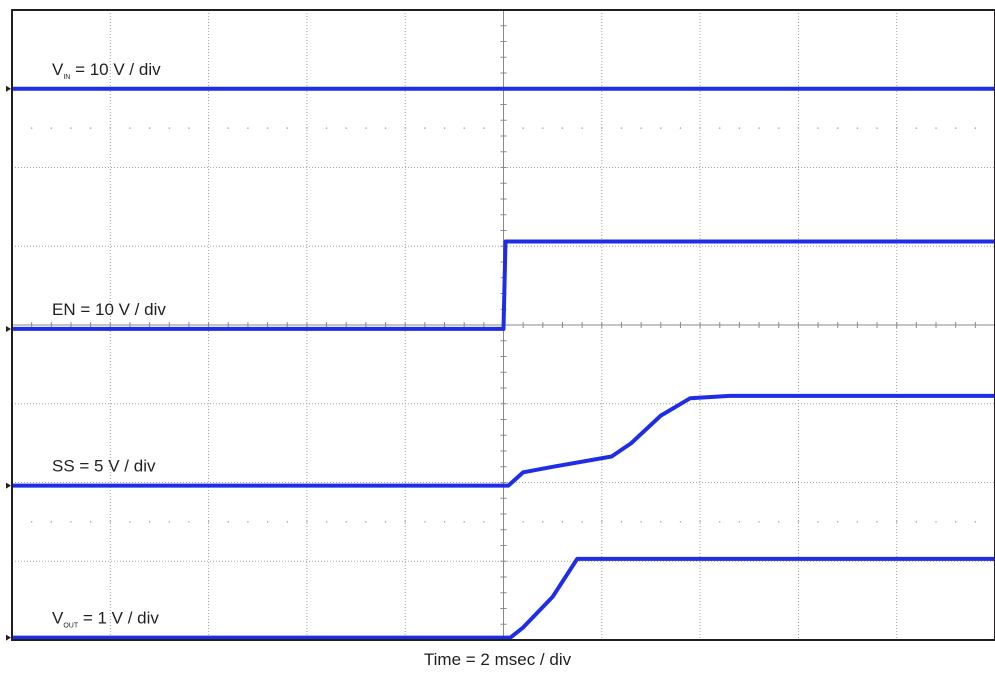 The height and width of the screenshot is (679, 995). What do you see at coordinates (8, 485) in the screenshot?
I see `channel-marker-ss` at bounding box center [8, 485].